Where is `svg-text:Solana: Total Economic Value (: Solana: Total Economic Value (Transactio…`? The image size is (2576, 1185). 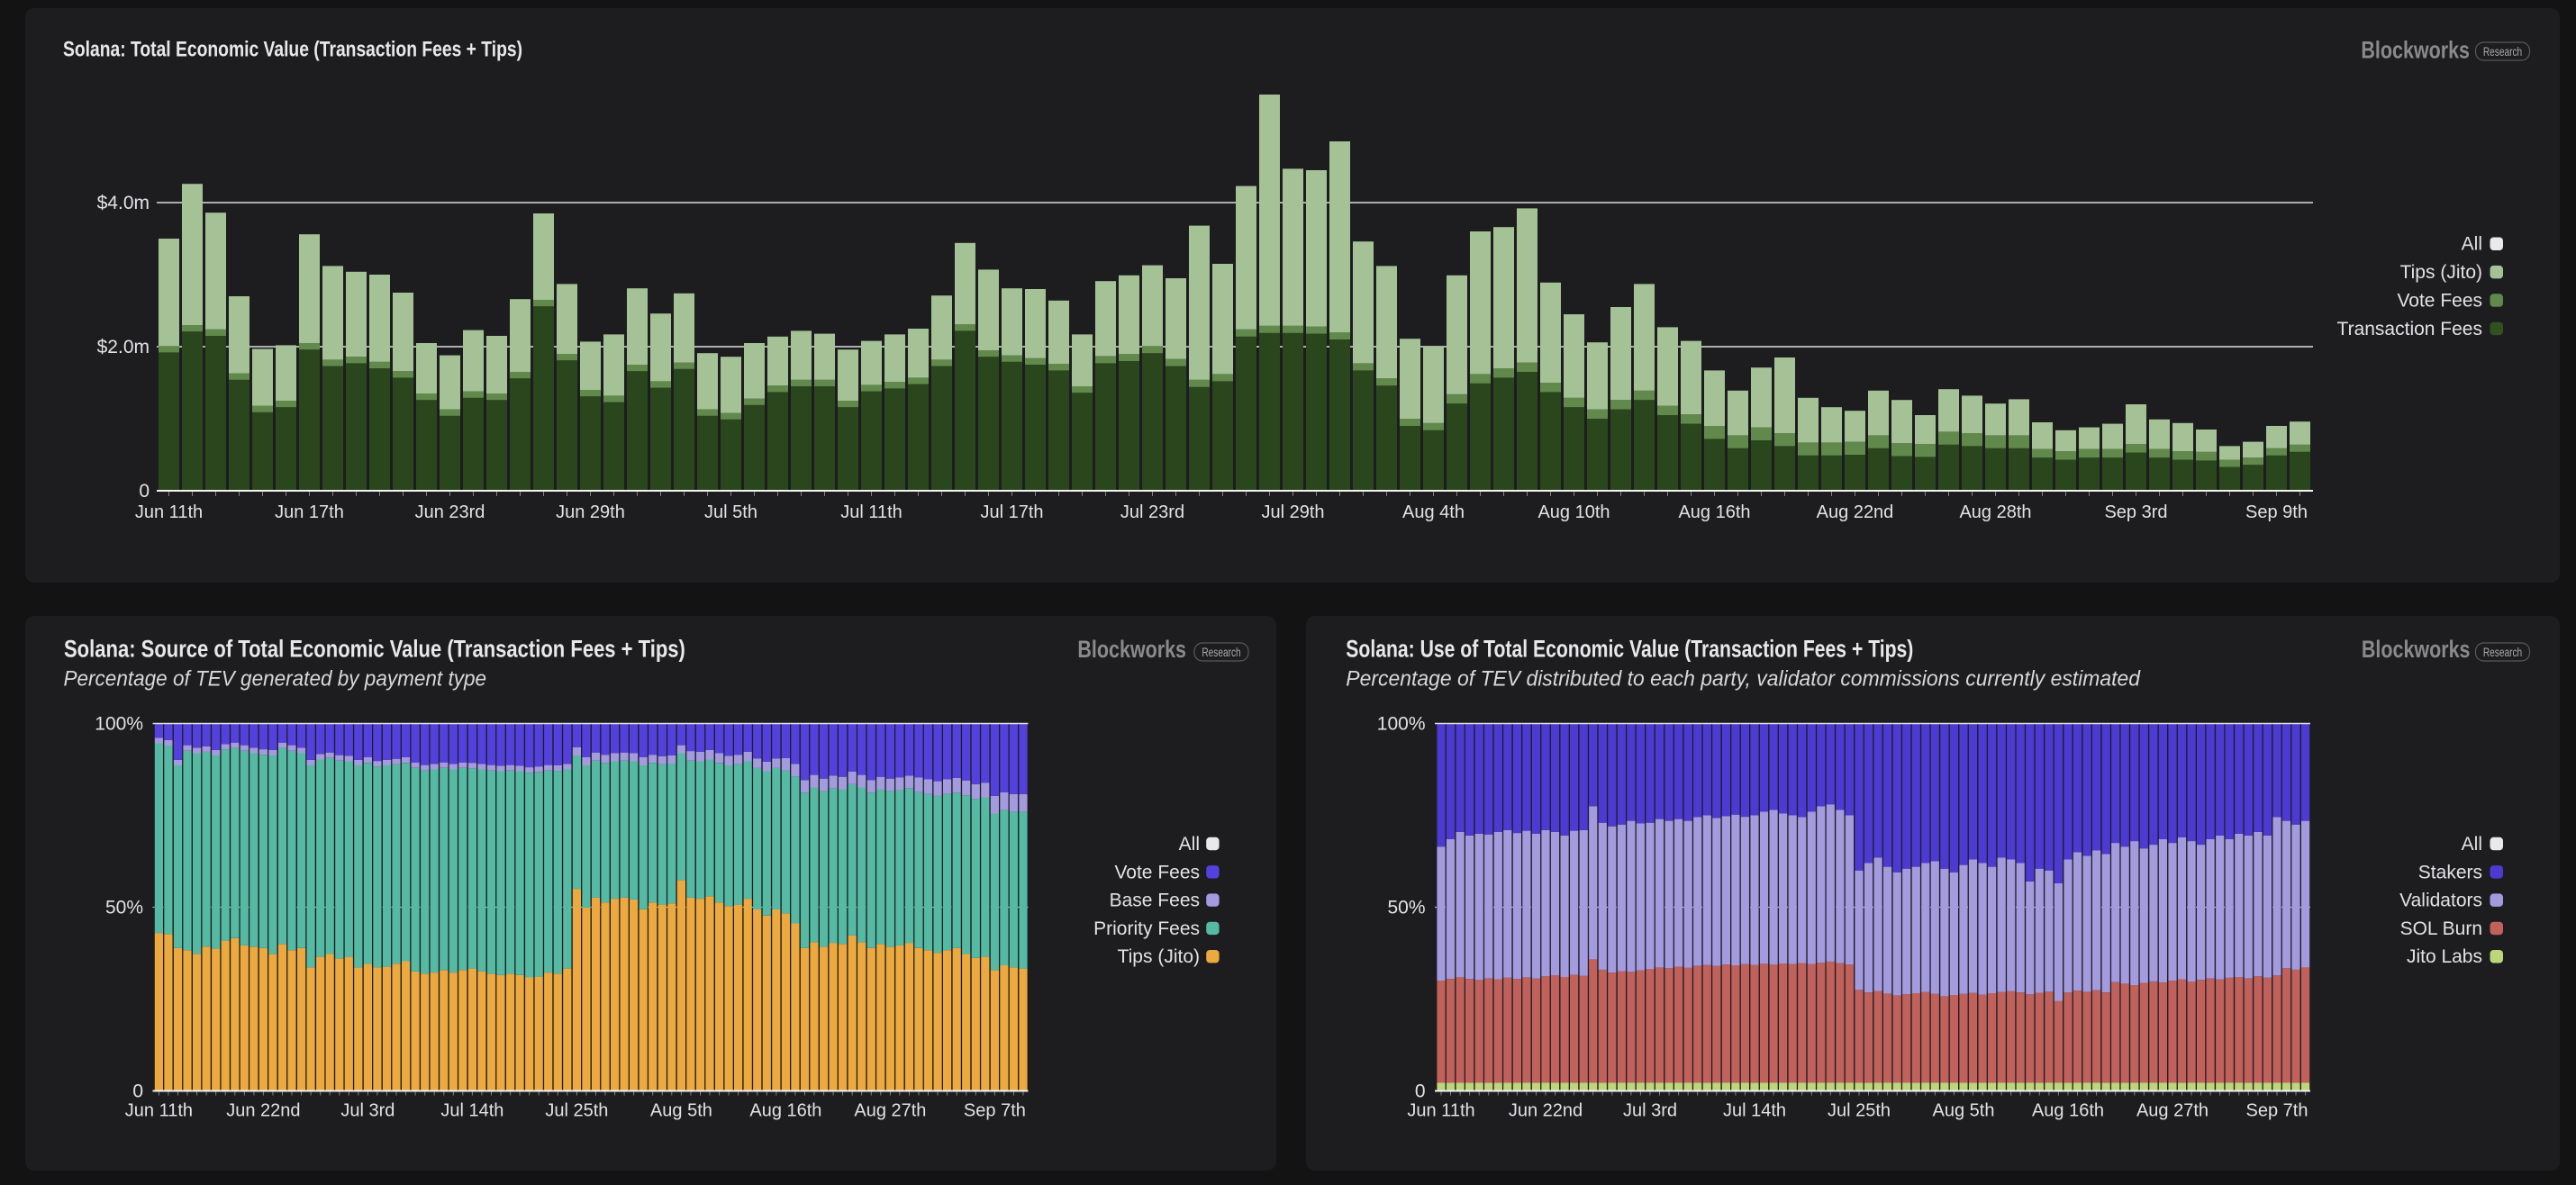 svg-text:Solana: Total Economic Value (: Solana: Total Economic Value (Transactio… is located at coordinates (292, 49).